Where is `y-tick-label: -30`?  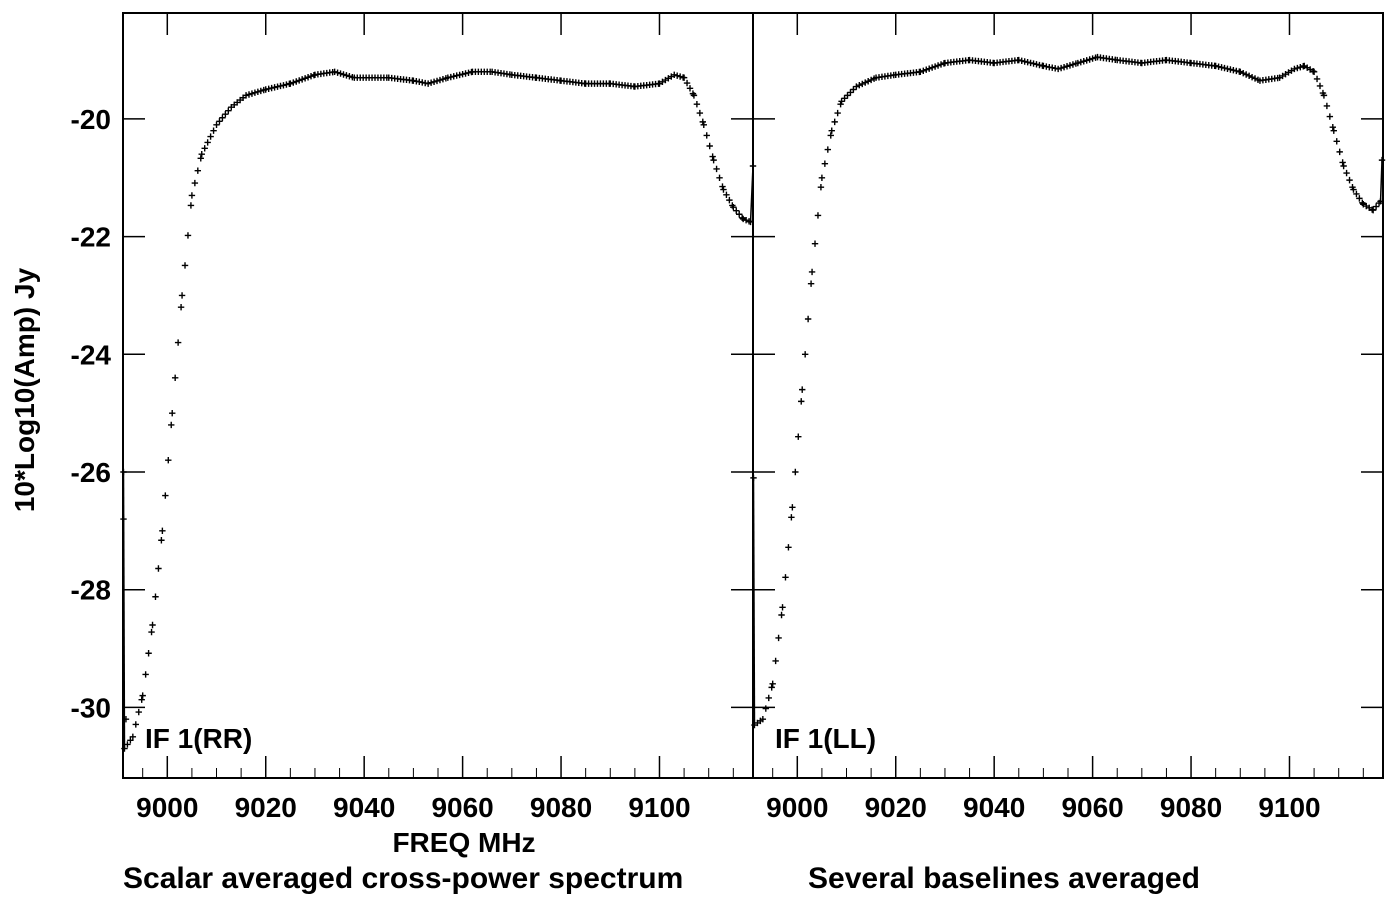 y-tick-label: -30 is located at coordinates (91, 707).